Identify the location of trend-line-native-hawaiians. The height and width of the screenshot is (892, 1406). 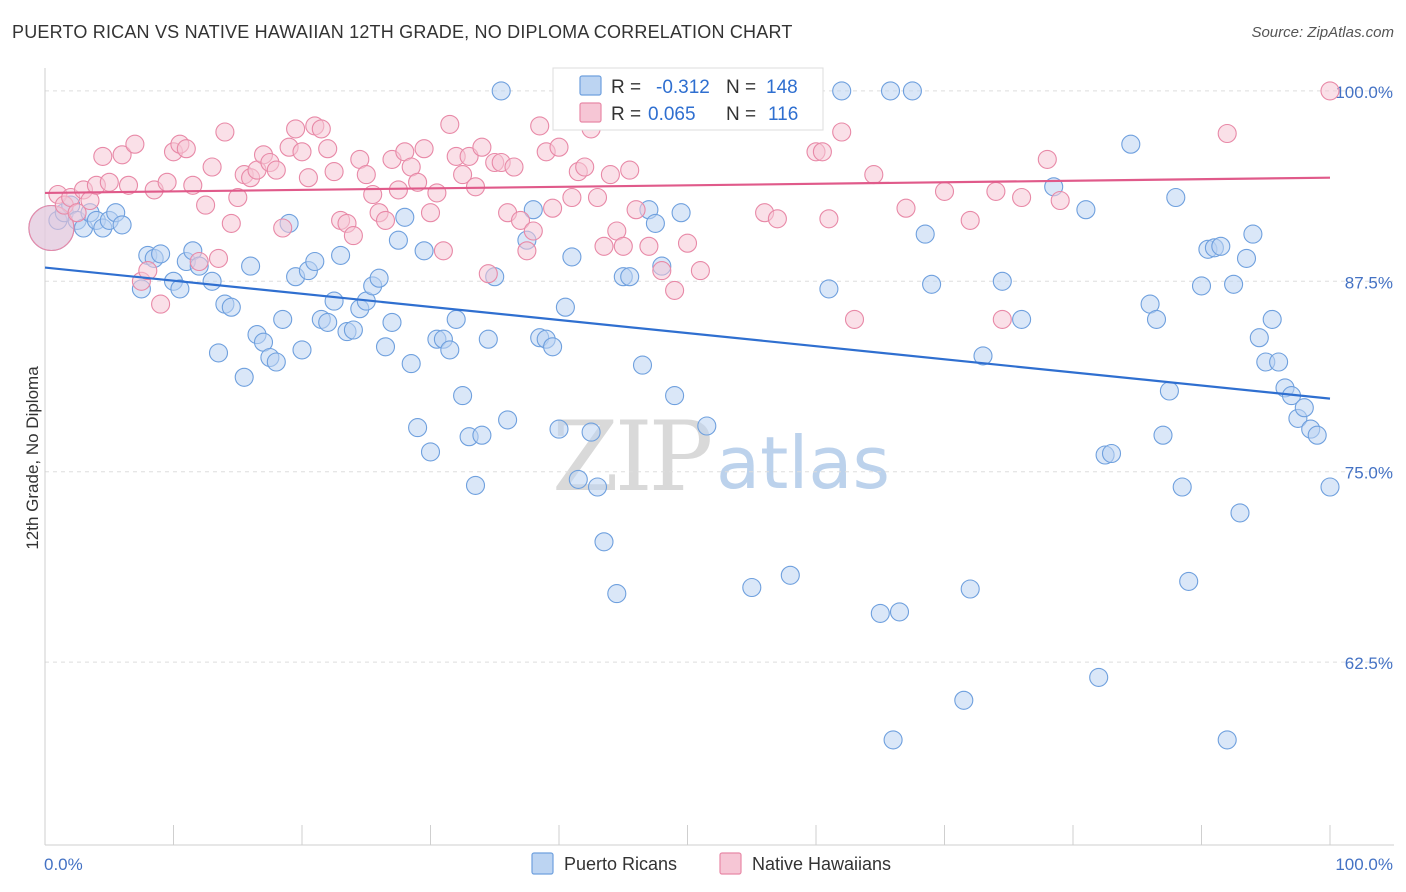
(687, 185).